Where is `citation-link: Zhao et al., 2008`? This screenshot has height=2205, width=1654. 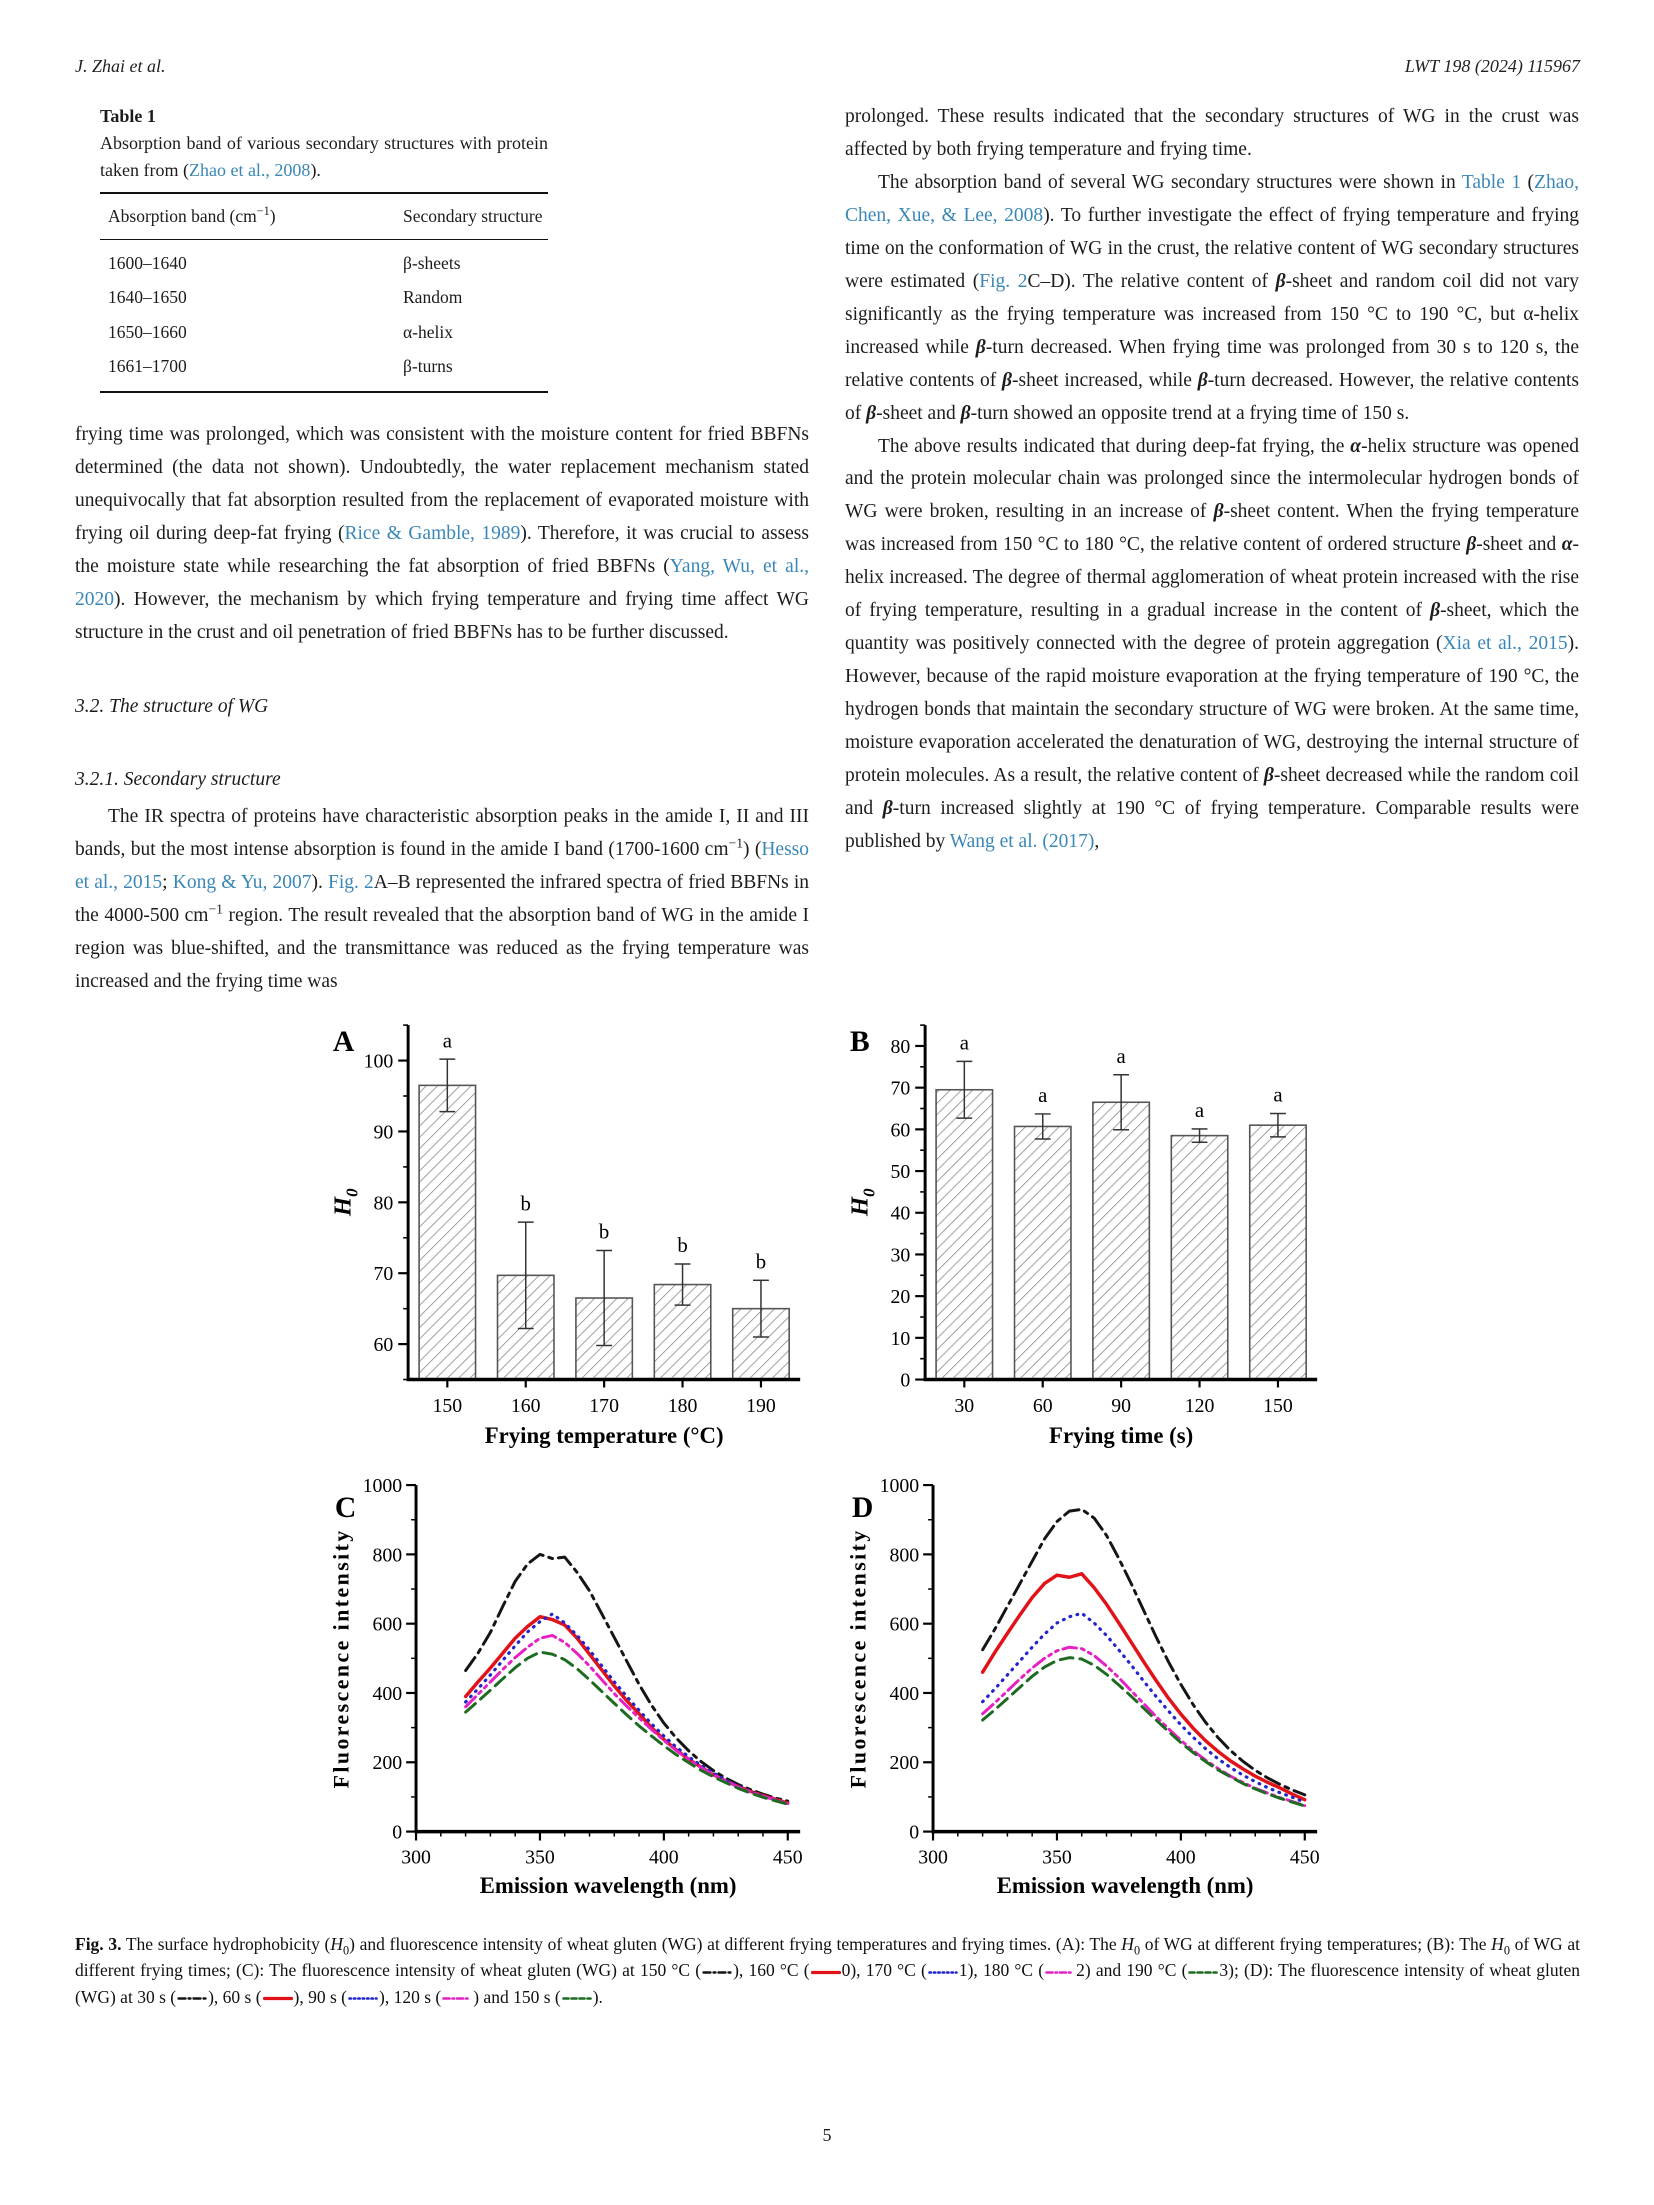
citation-link: Zhao et al., 2008 is located at coordinates (249, 170).